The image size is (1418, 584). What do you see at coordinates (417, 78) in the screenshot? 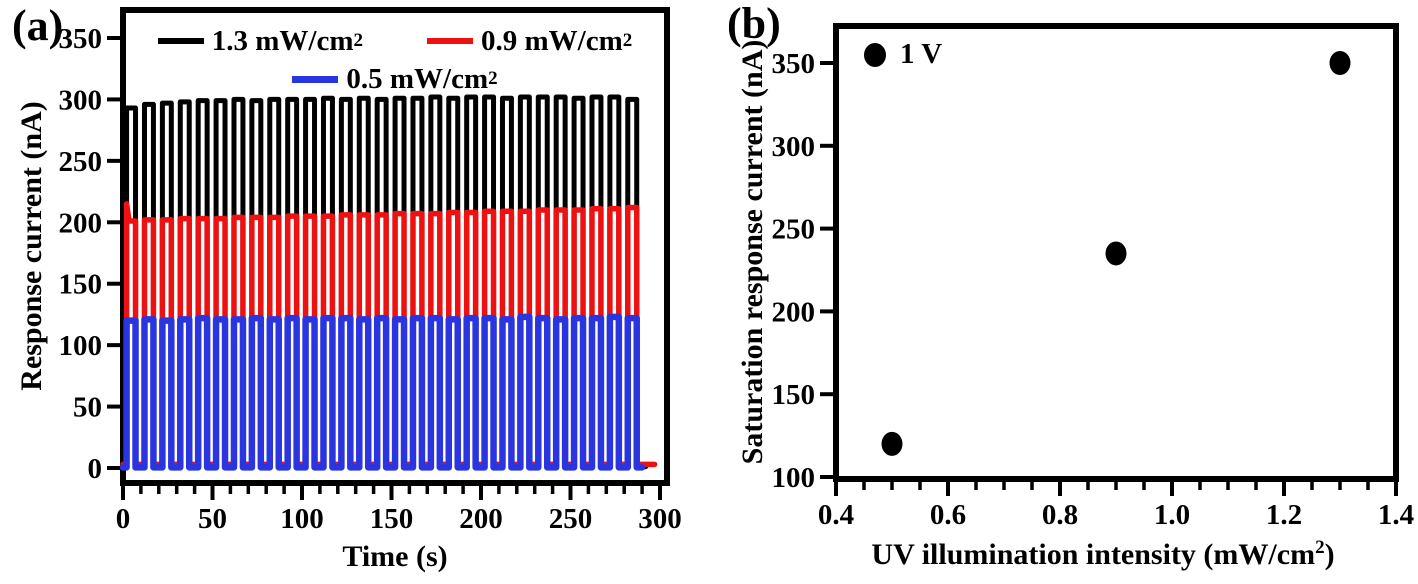
I see `legend-label-0p5: 0.5 mW/cm` at bounding box center [417, 78].